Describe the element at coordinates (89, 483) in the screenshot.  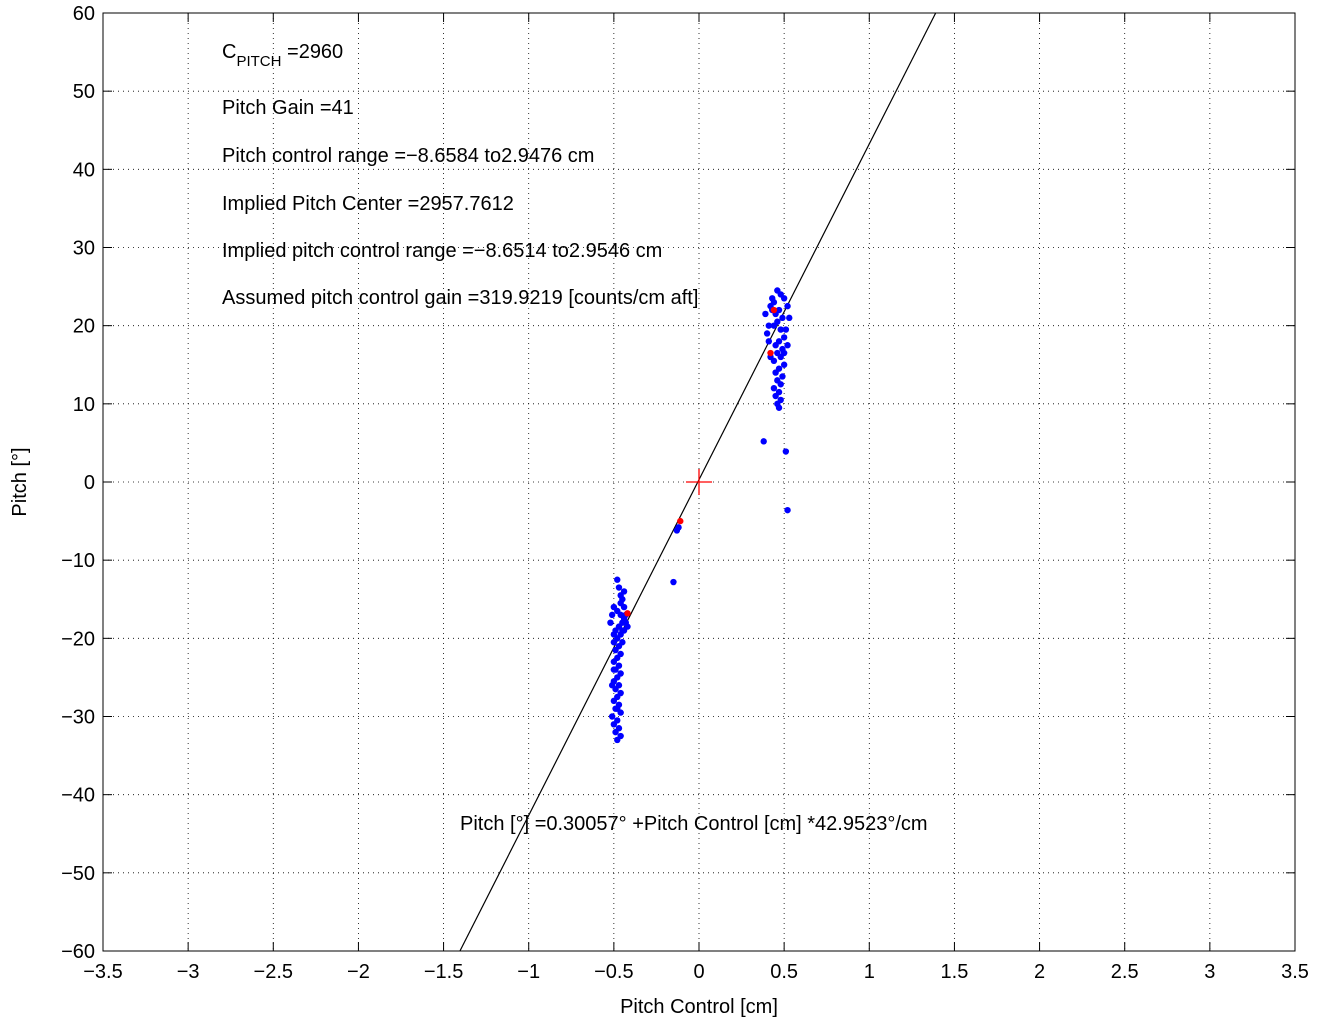
I see `y-tick-label: 0` at that location.